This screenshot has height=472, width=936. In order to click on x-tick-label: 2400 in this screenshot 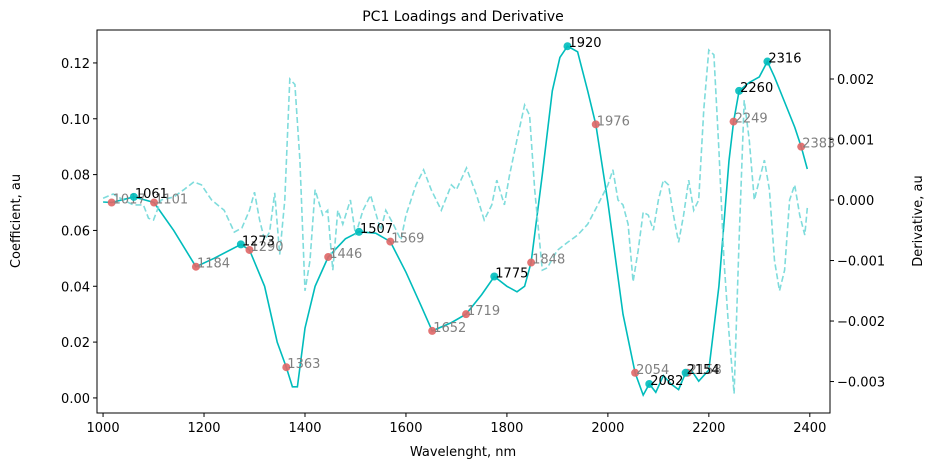, I will do `click(809, 428)`.